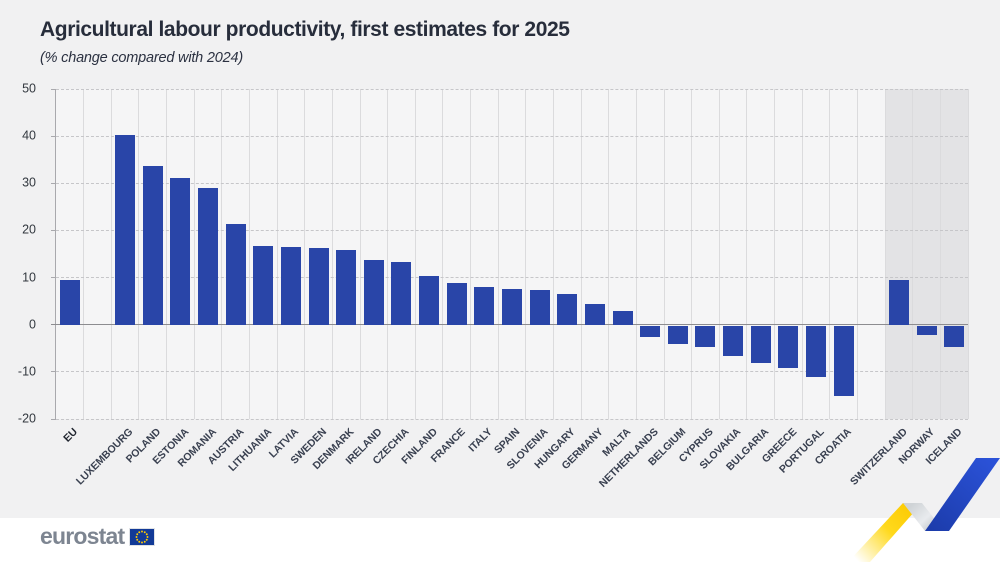  Describe the element at coordinates (567, 309) in the screenshot. I see `bar-hungary` at that location.